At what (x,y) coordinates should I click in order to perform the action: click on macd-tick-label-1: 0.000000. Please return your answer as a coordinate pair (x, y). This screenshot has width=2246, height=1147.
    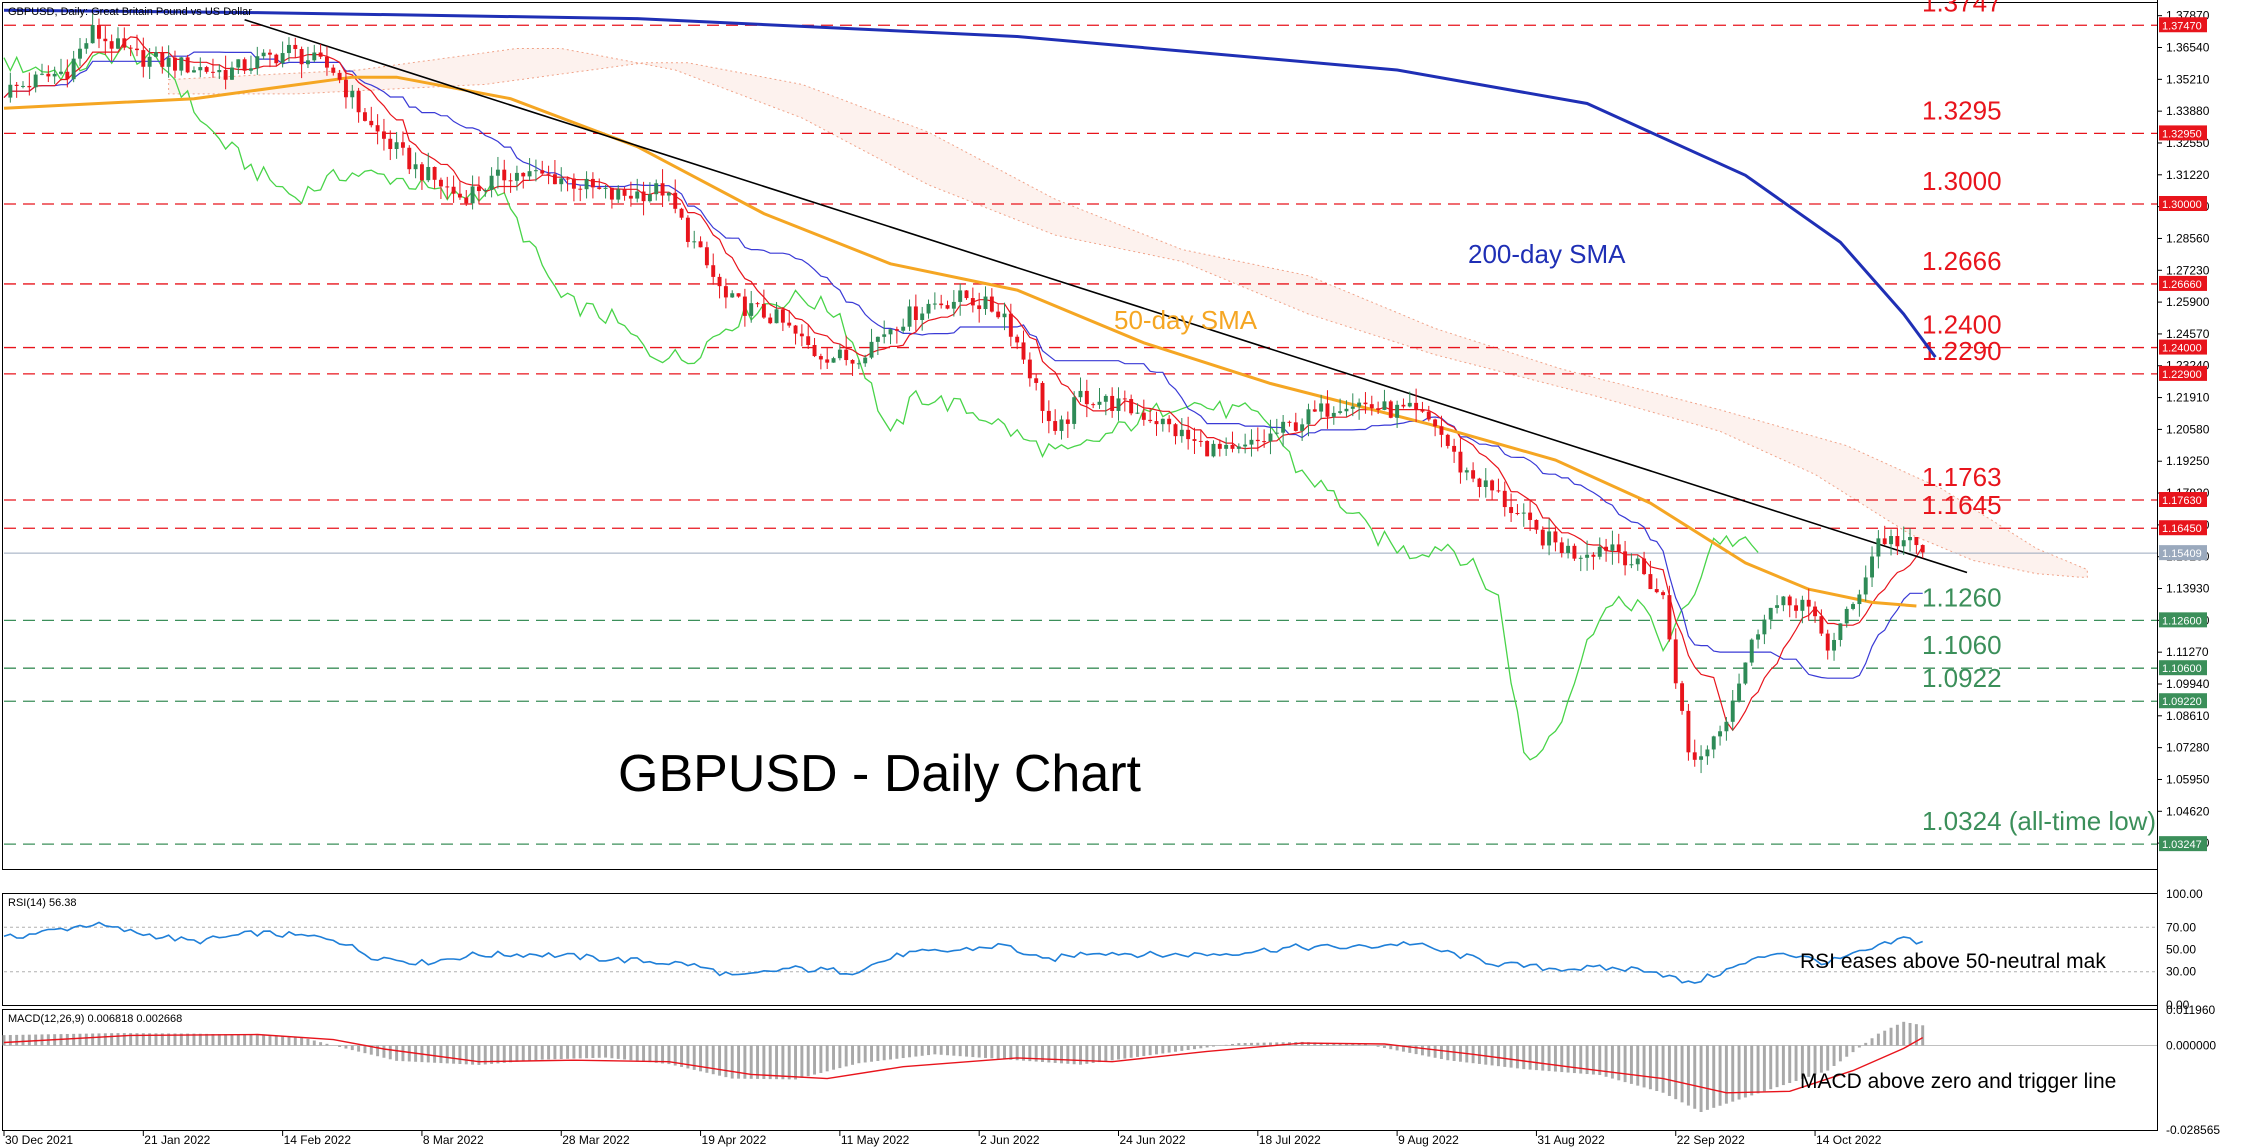
    Looking at the image, I should click on (2191, 1045).